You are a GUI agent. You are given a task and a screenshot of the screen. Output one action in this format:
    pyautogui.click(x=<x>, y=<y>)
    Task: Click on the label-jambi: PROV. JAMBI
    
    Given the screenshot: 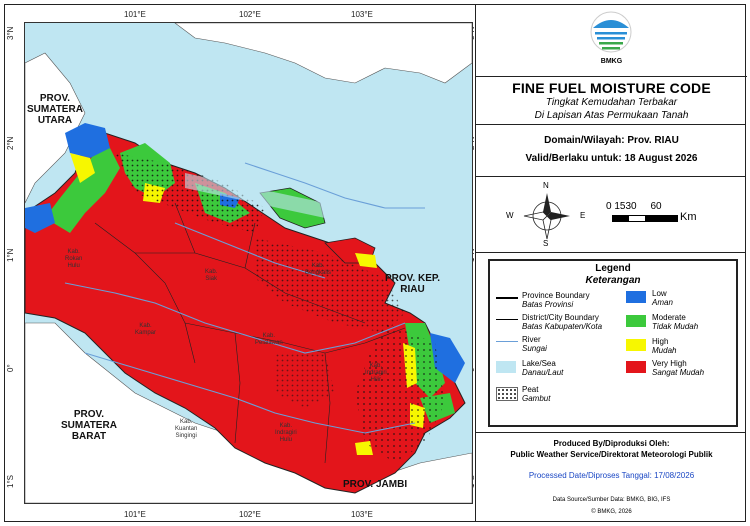 What is the action you would take?
    pyautogui.click(x=375, y=484)
    